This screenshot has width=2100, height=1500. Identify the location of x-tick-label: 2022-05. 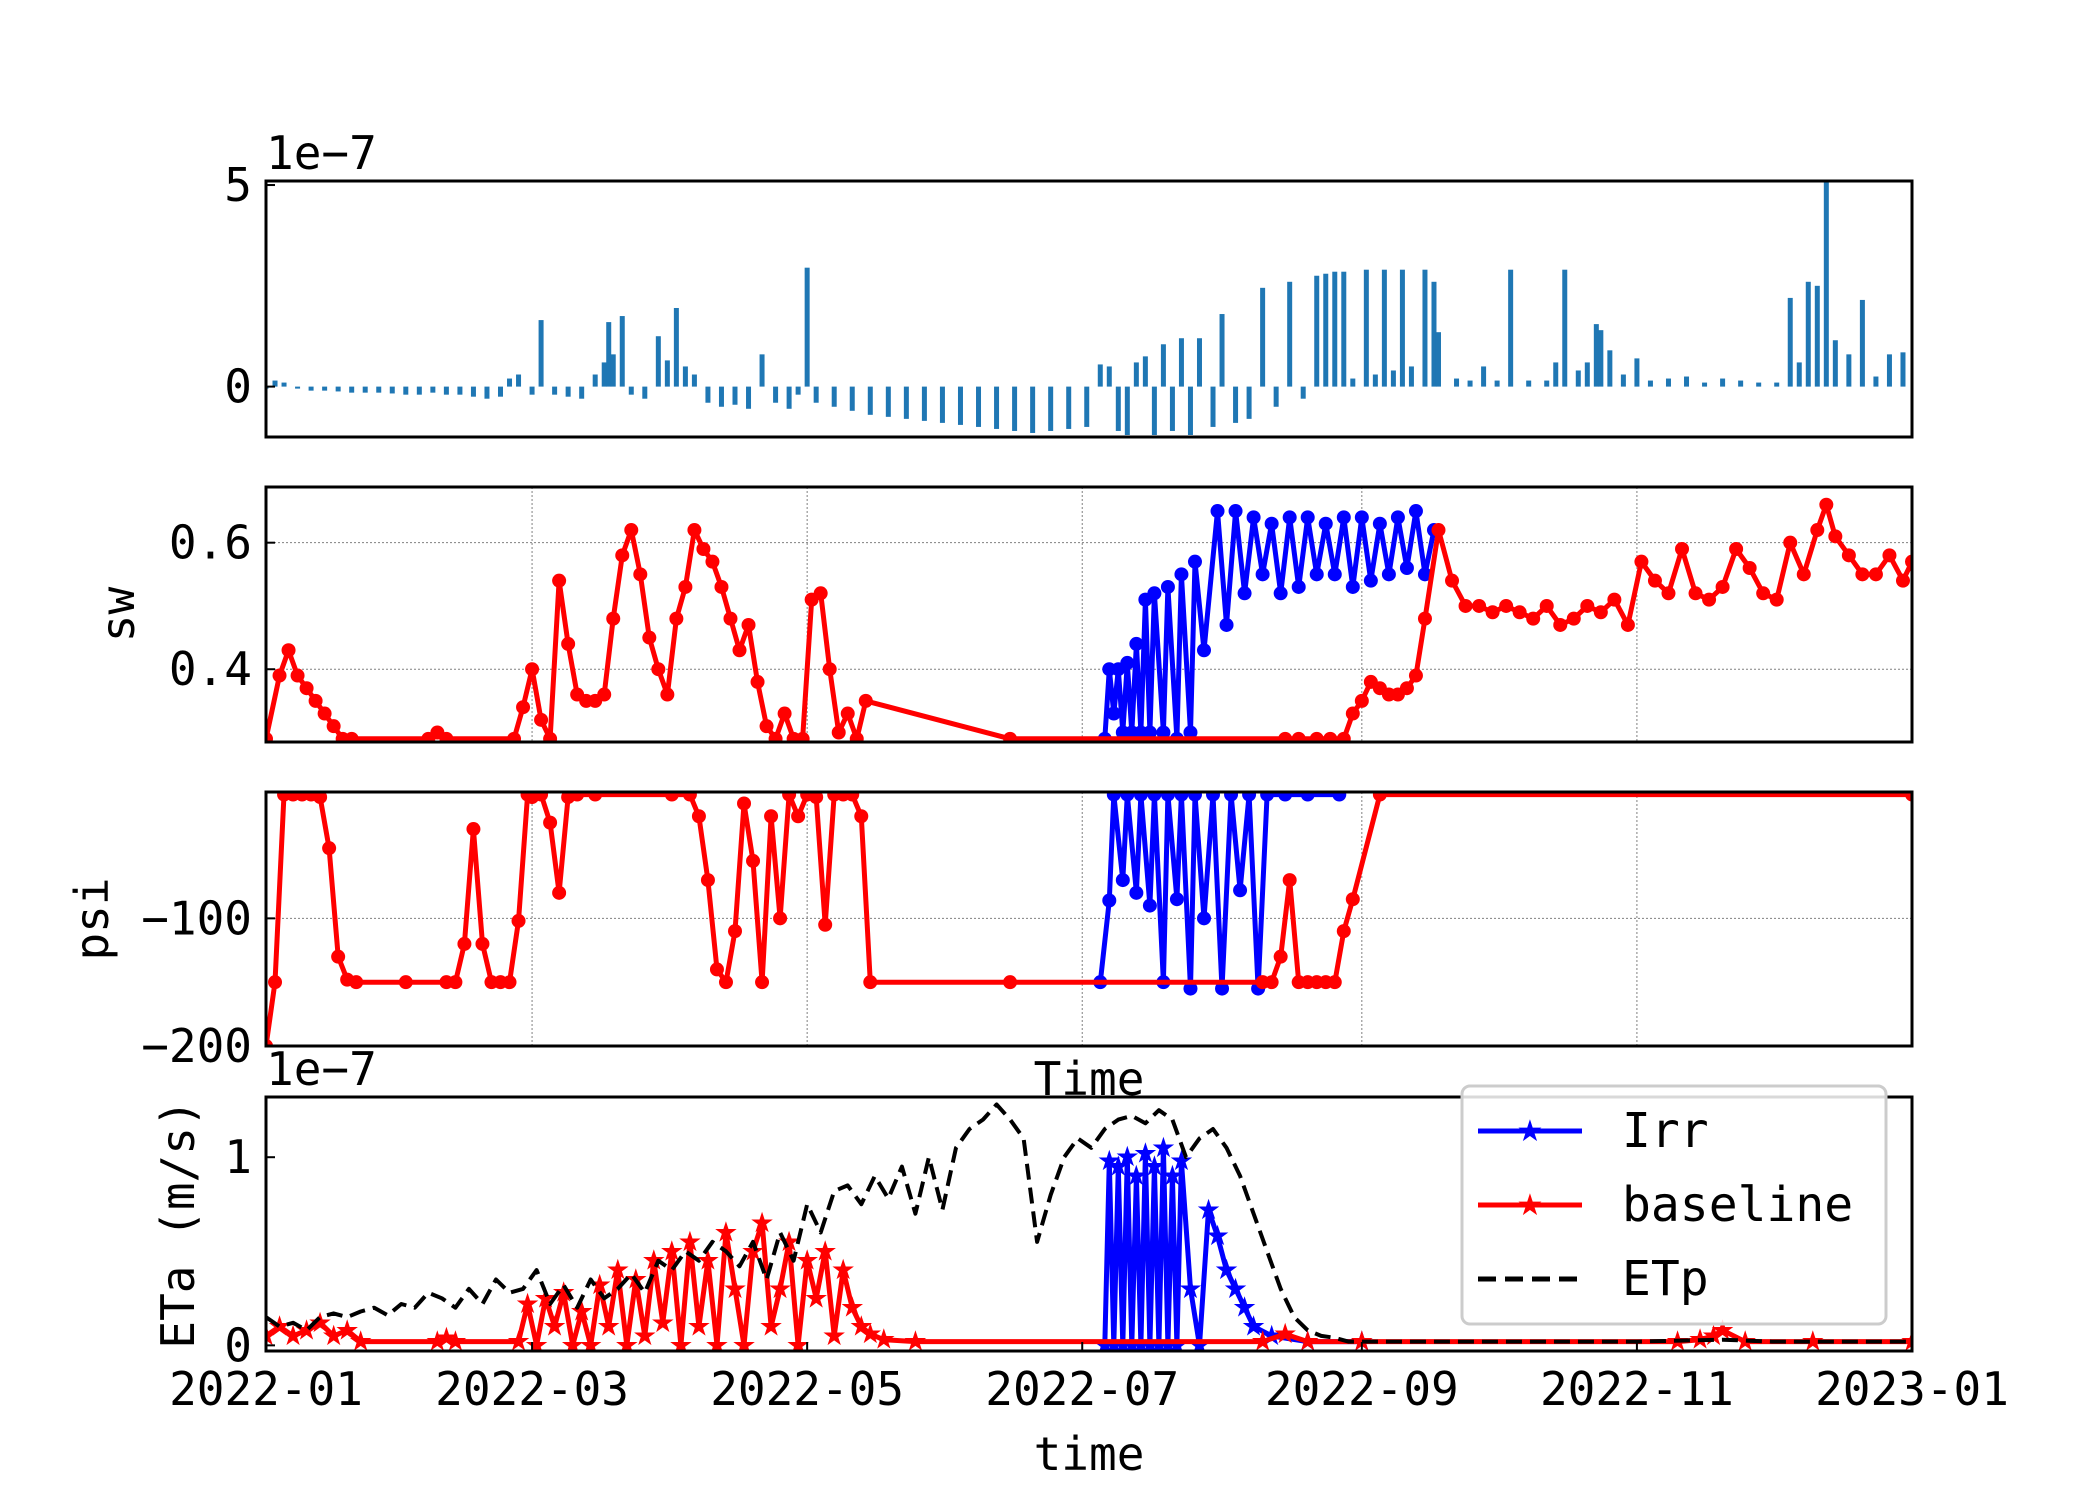
(807, 1389).